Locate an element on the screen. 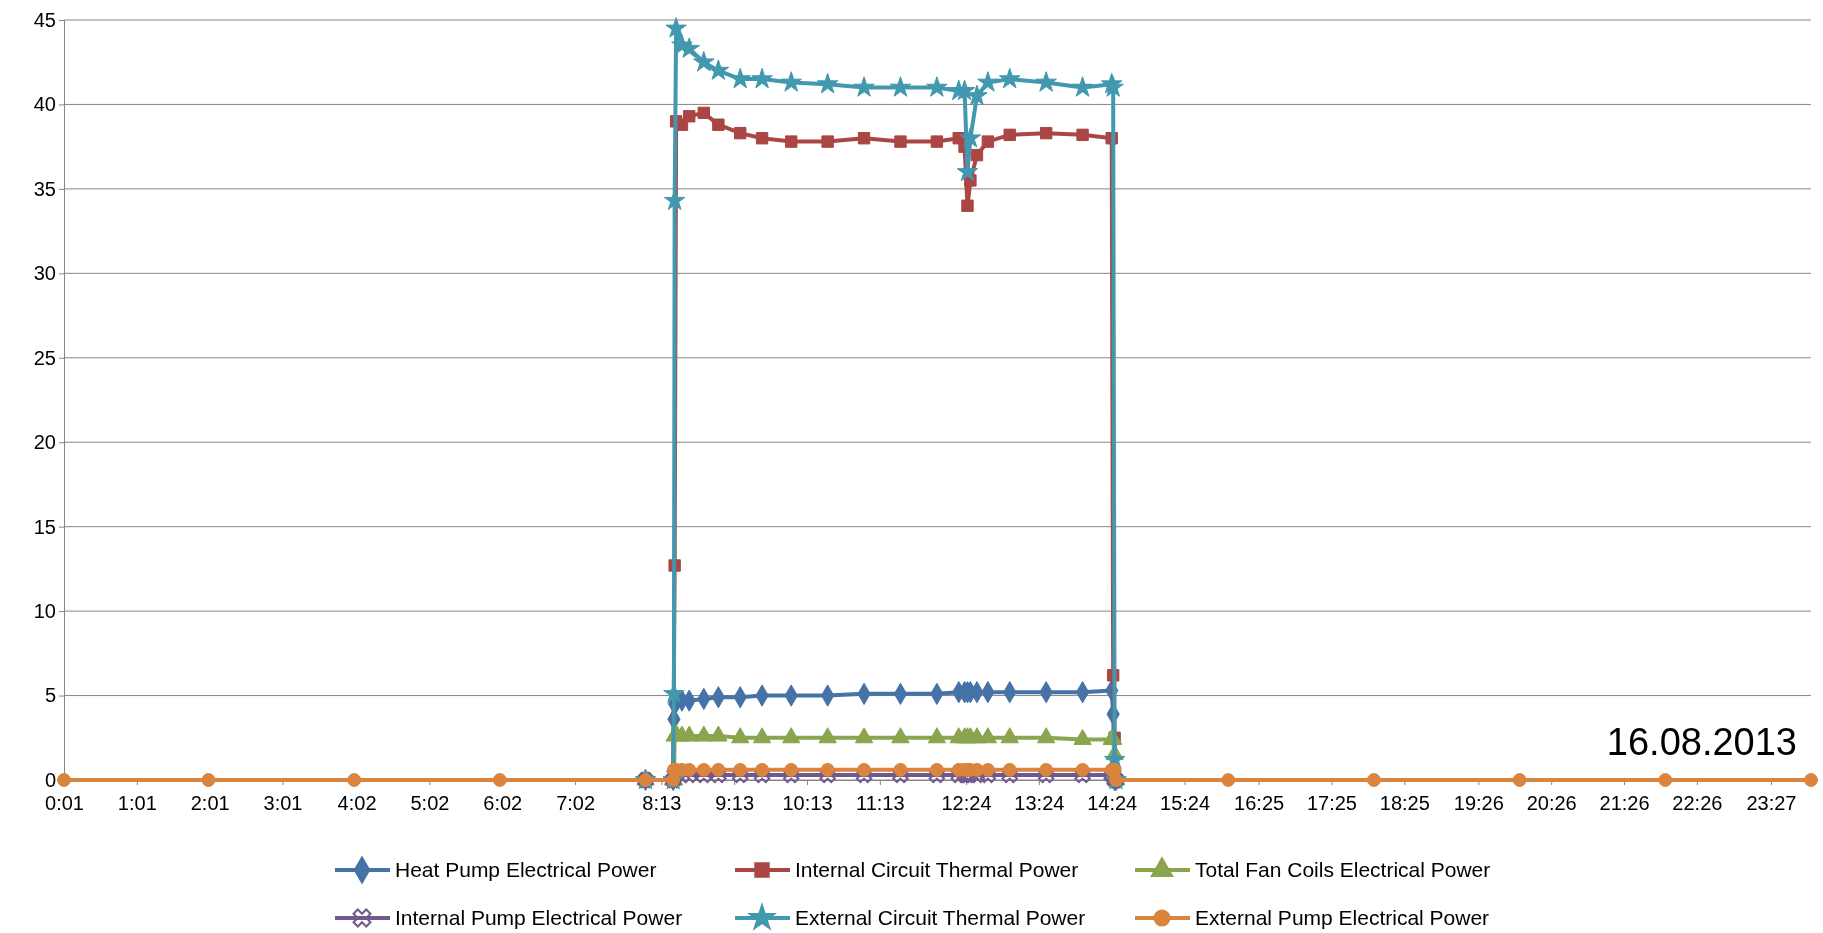  legend-label: Total Fan Coils Electrical Power is located at coordinates (1343, 869).